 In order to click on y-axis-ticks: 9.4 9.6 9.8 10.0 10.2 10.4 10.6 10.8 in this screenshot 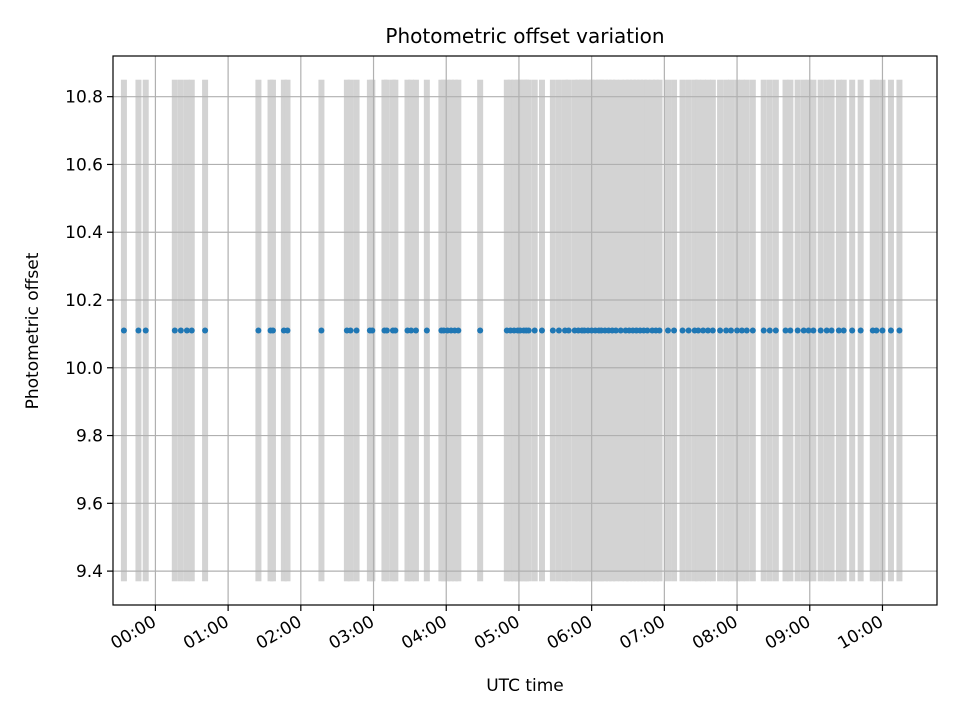, I will do `click(89, 335)`.